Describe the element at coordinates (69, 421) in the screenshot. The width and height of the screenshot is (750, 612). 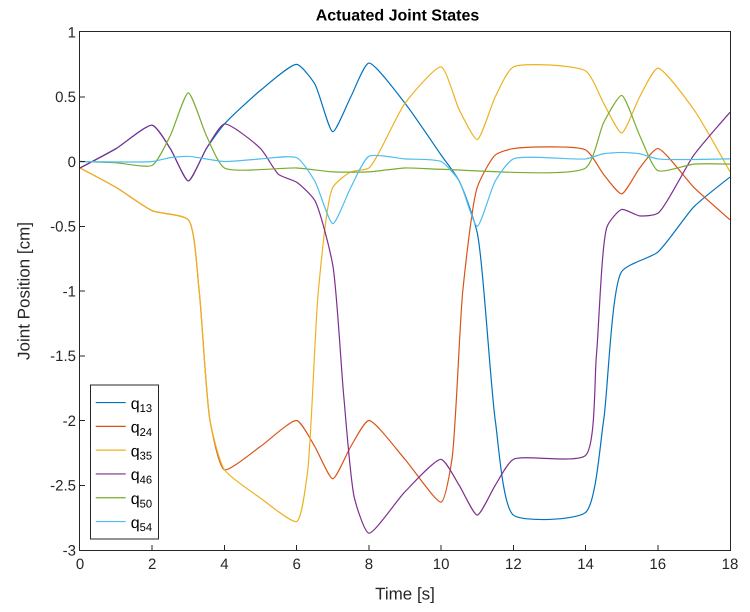
I see `y-tick-label: -2` at that location.